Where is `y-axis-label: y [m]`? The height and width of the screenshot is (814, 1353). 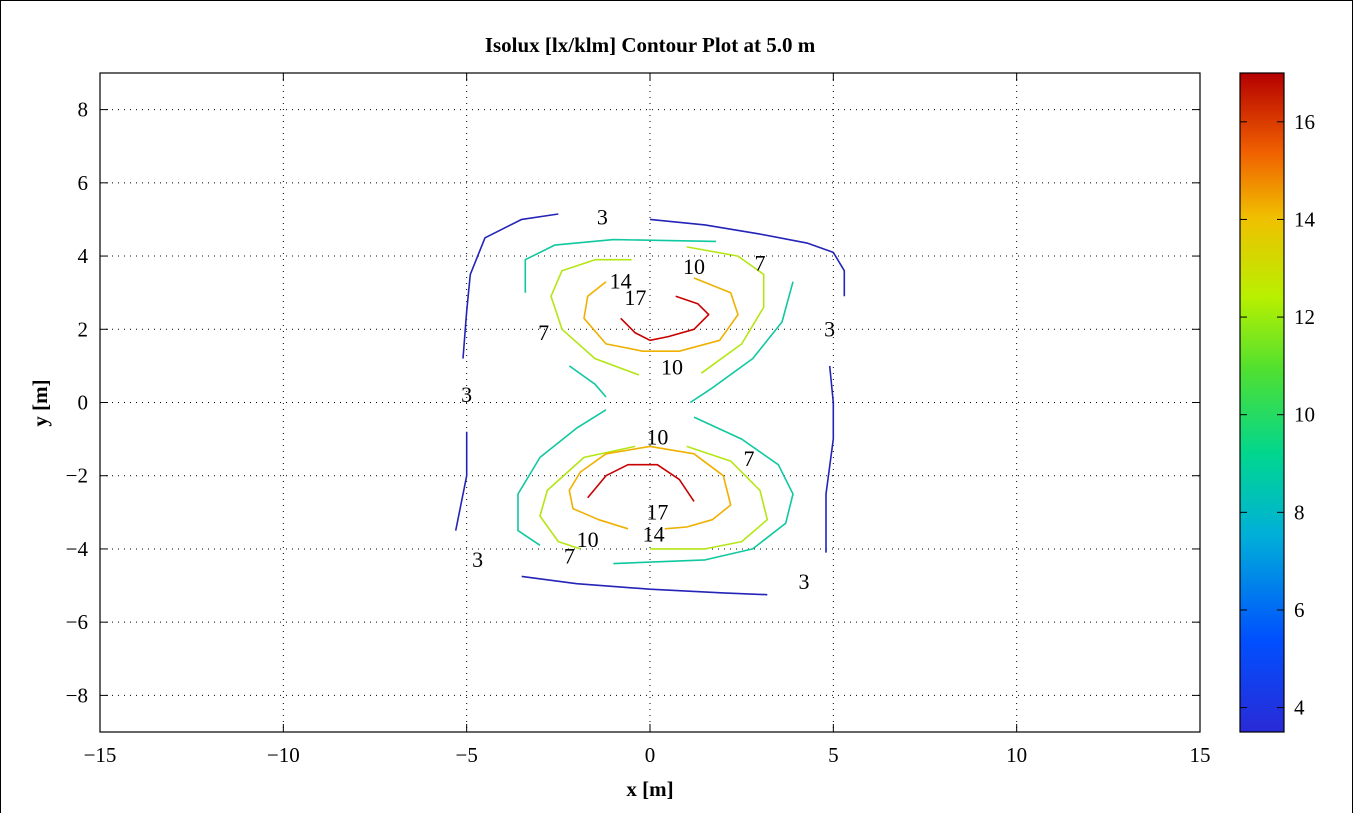 y-axis-label: y [m] is located at coordinates (40, 402).